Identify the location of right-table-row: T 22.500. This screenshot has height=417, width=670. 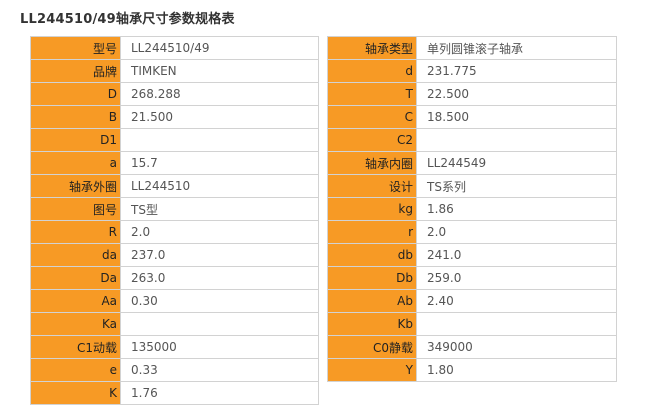
(472, 94).